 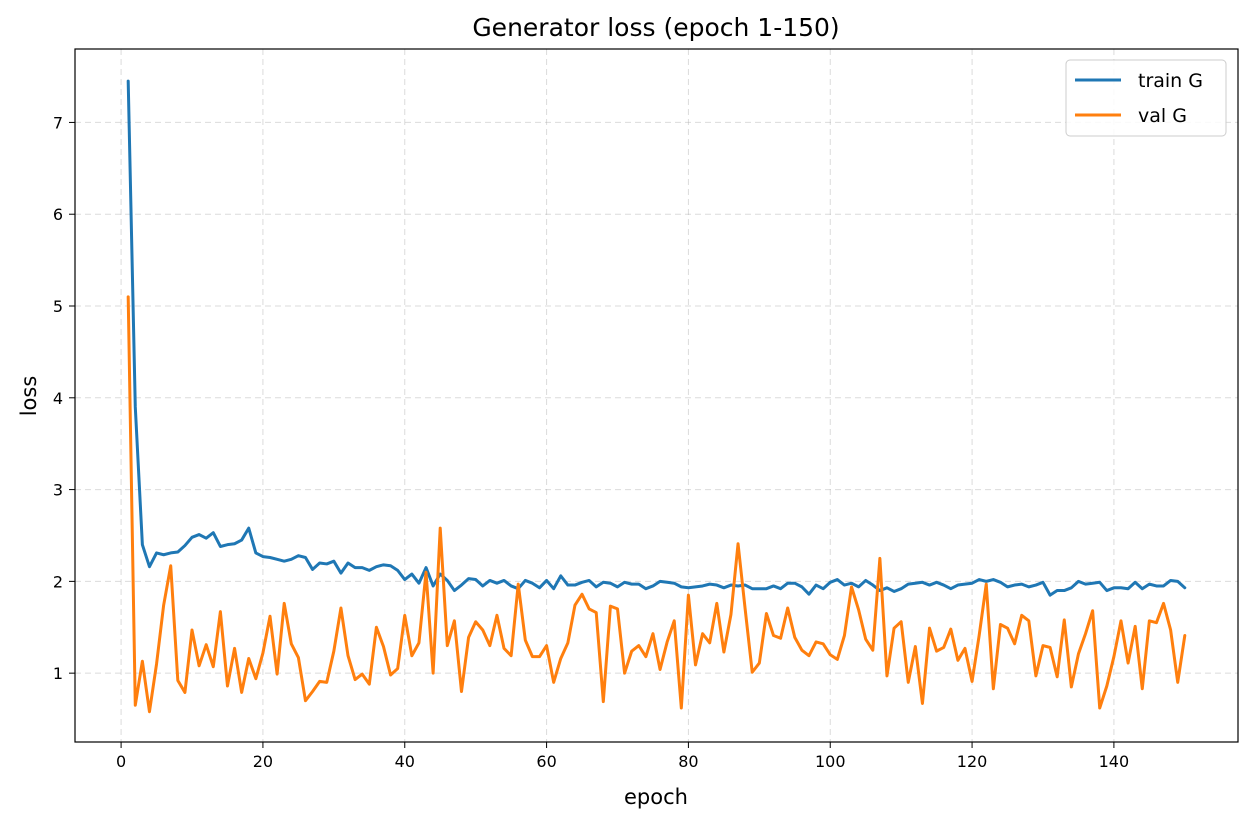 I want to click on x-tick-label: 140, so click(x=1114, y=761).